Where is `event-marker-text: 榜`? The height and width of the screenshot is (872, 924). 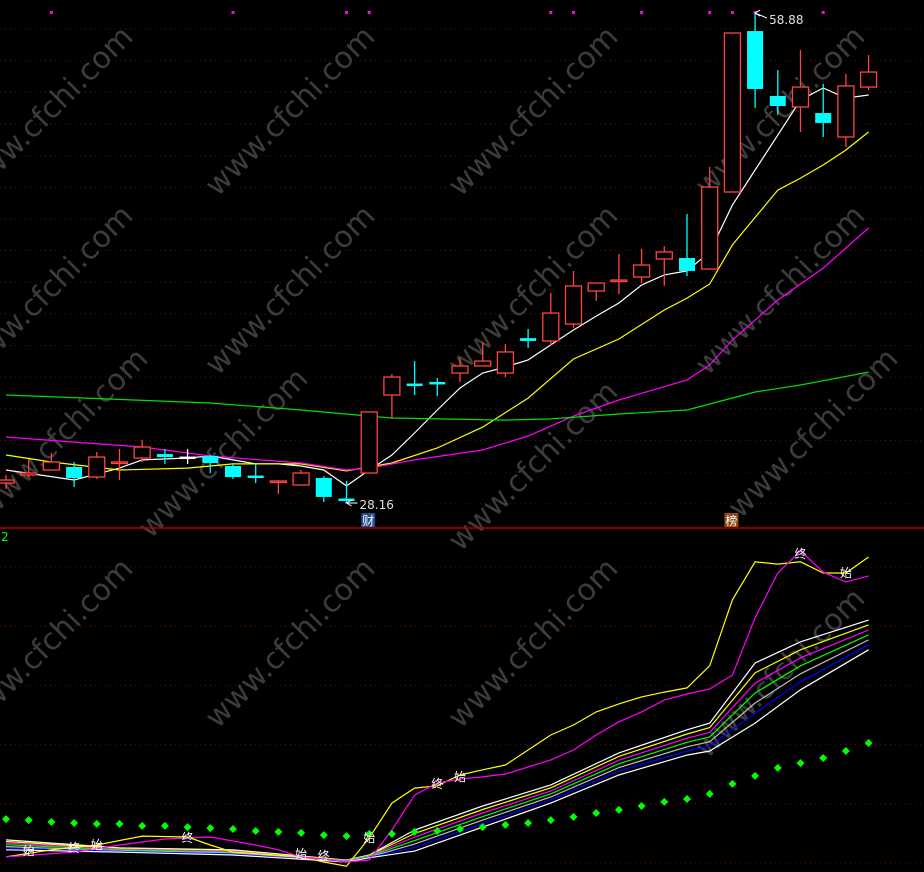 event-marker-text: 榜 is located at coordinates (731, 520).